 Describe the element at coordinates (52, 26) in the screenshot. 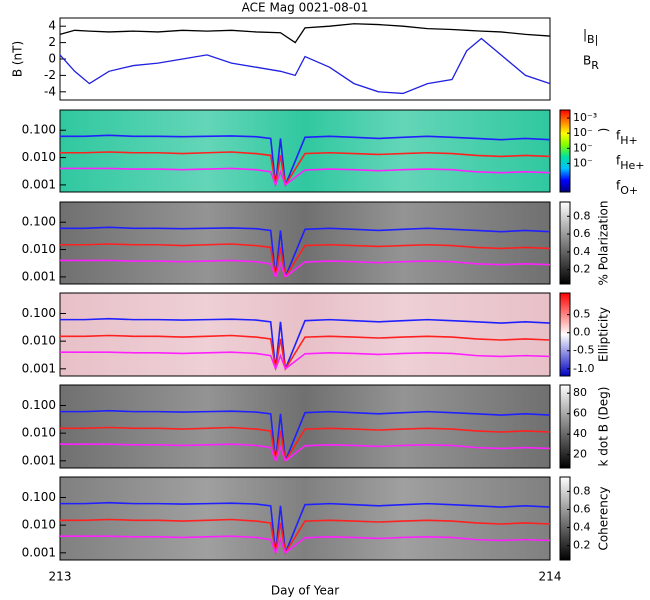

I see `y-tick-label: 4` at that location.